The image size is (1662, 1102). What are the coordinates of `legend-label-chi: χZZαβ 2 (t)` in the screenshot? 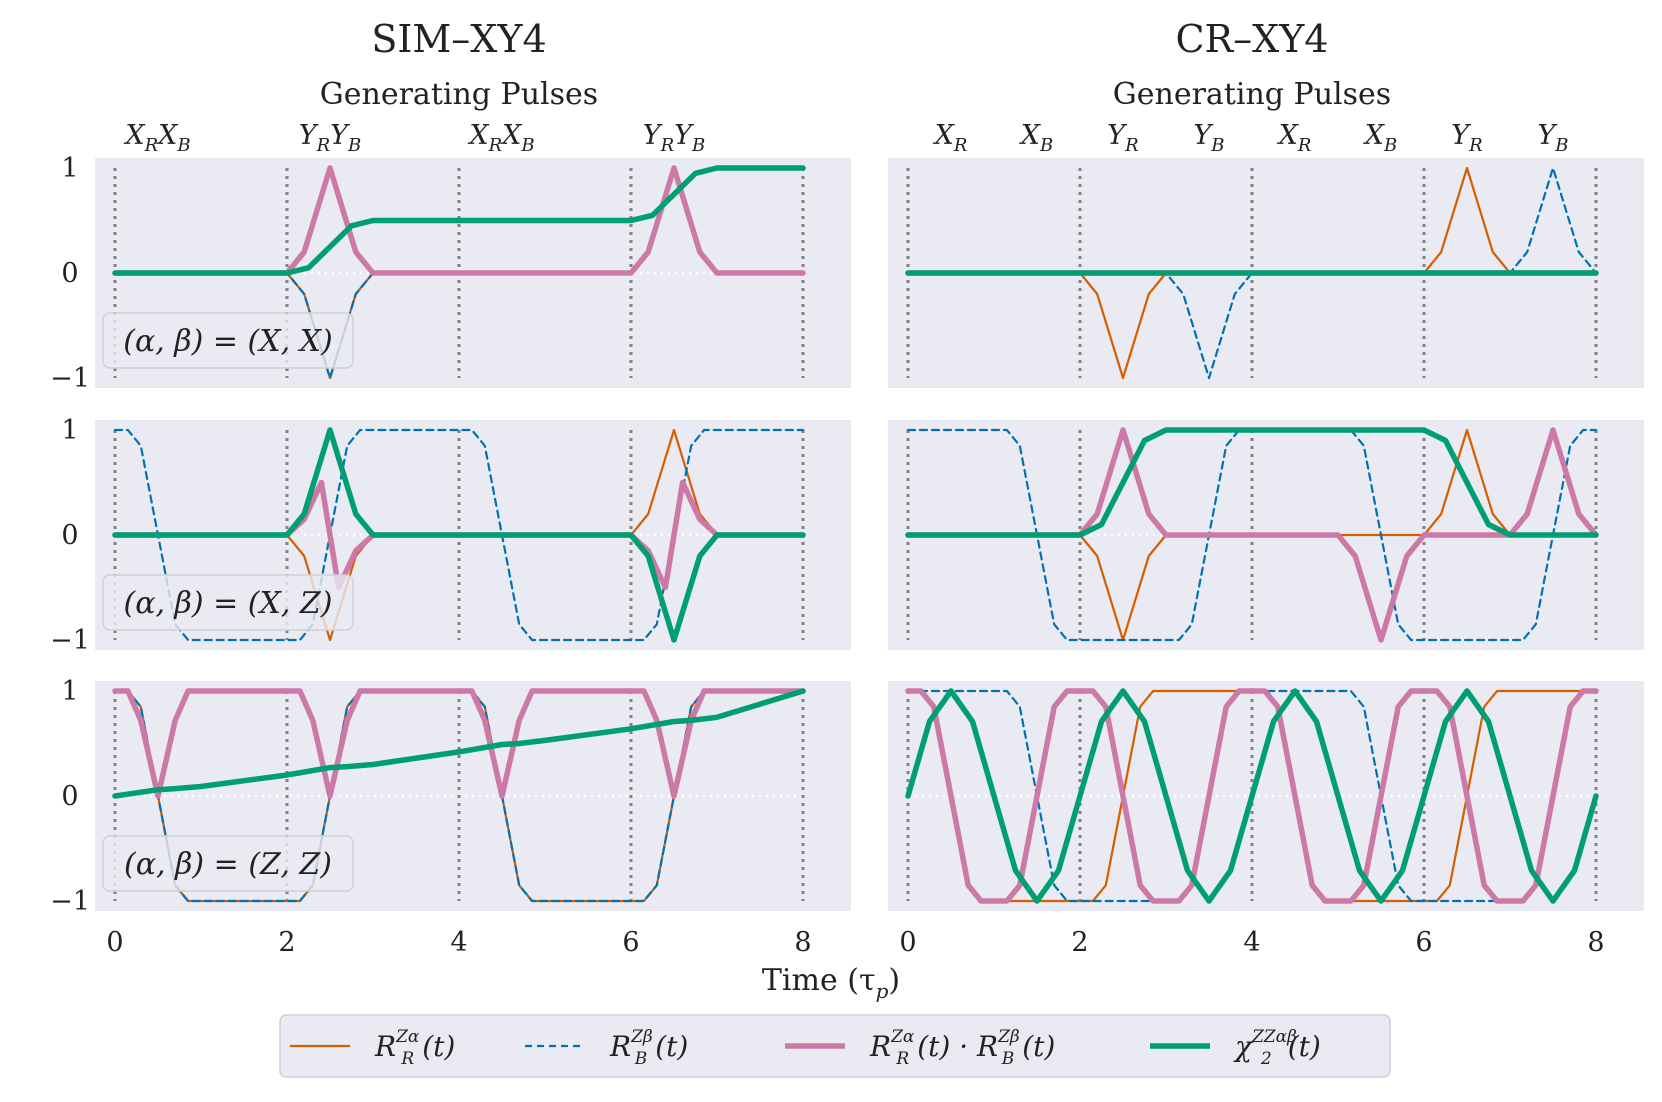 It's located at (1277, 1048).